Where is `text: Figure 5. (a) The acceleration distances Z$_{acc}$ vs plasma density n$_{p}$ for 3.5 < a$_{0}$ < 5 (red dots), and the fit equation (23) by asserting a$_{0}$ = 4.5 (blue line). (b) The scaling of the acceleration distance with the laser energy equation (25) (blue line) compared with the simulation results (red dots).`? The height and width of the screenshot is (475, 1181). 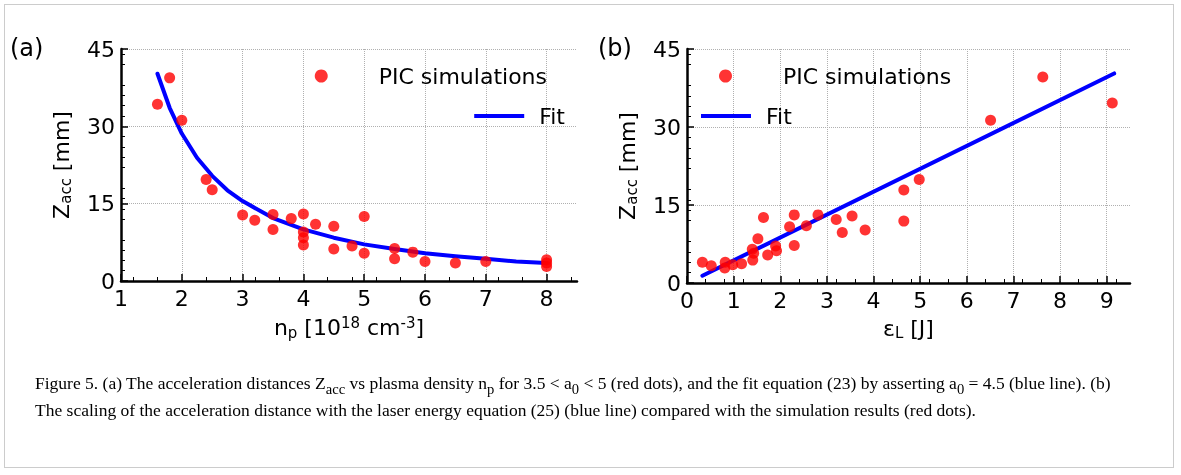 text: Figure 5. (a) The acceleration distances Z$_{acc}$ vs plasma density n$_{p}$ for 3.5 < a$_{0}$ < 5 (red dots), and the fit equation (23) by asserting a$_{0}$ = 4.5 (blue line). (b) The scaling of the acceleration distance with the laser energy equation (25) (blue line) compared with the simulation results (red dots). is located at coordinates (573, 396).